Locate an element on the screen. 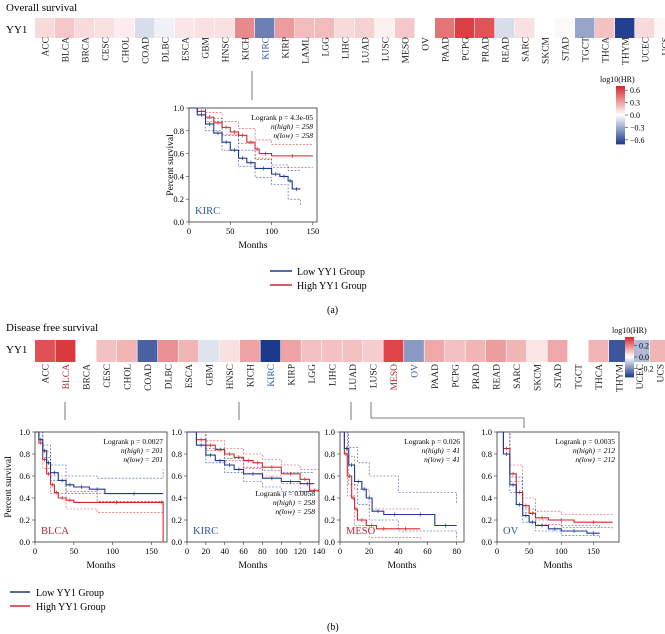 Image resolution: width=665 pixels, height=634 pixels. heatmap-cell-meso is located at coordinates (405, 28).